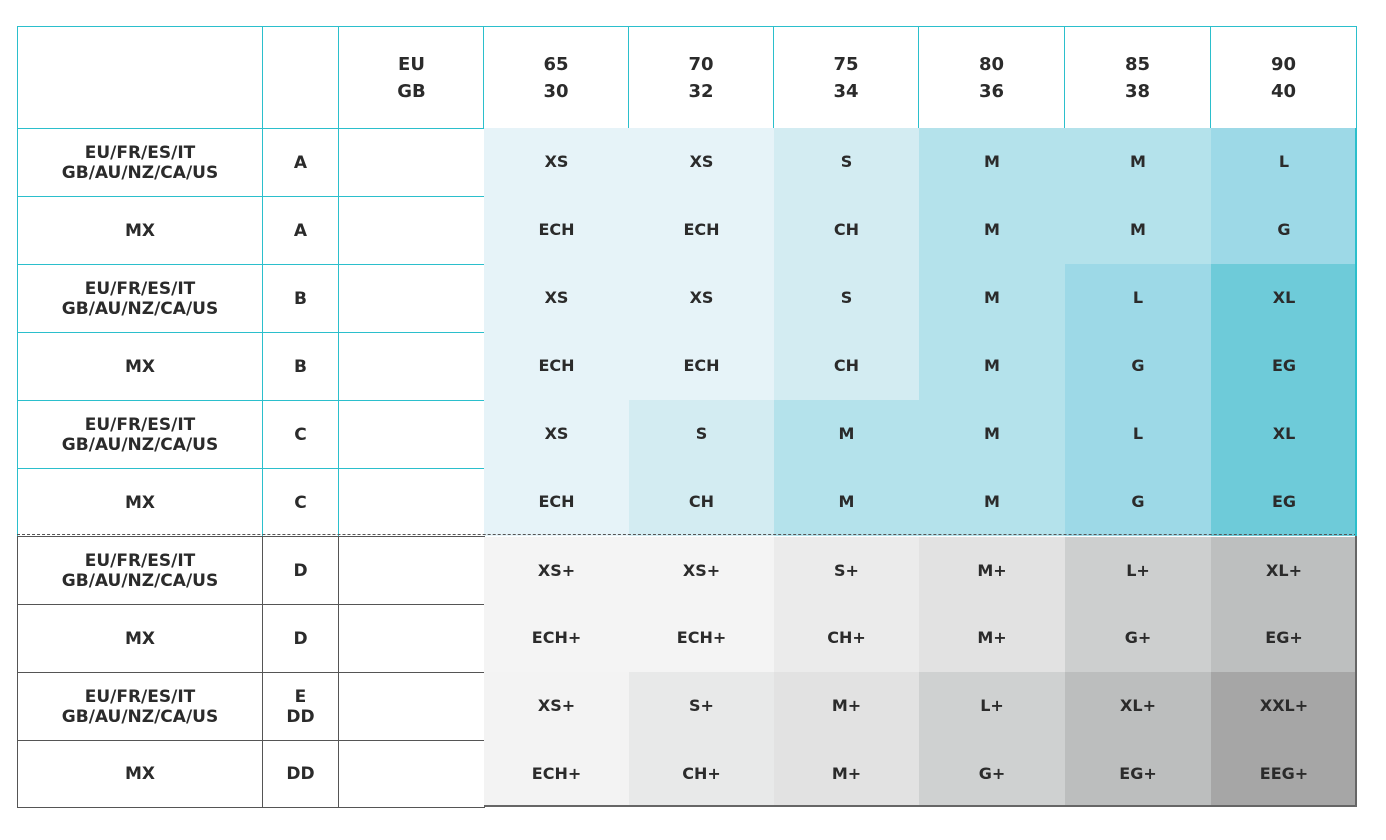  Describe the element at coordinates (300, 706) in the screenshot. I see `row-cup-label: E DD` at that location.